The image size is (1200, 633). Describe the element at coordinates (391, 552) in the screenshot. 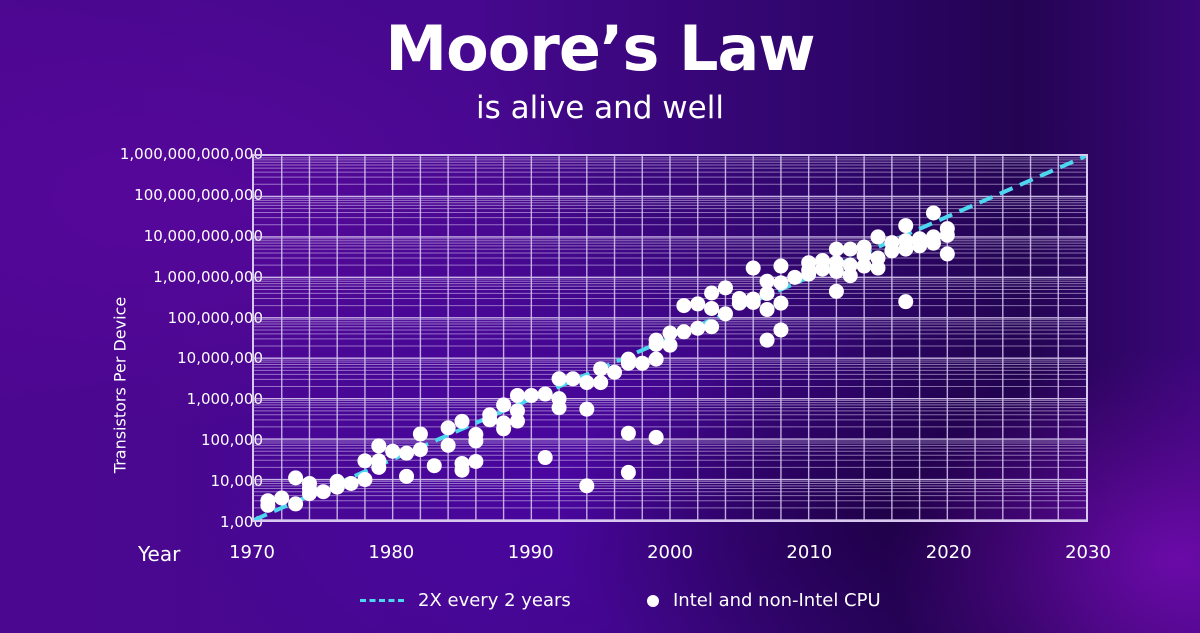

I see `x-tick-label: 1980` at that location.